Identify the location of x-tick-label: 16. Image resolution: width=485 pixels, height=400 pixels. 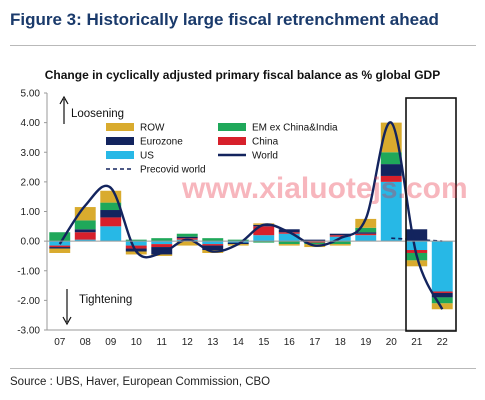
(290, 342).